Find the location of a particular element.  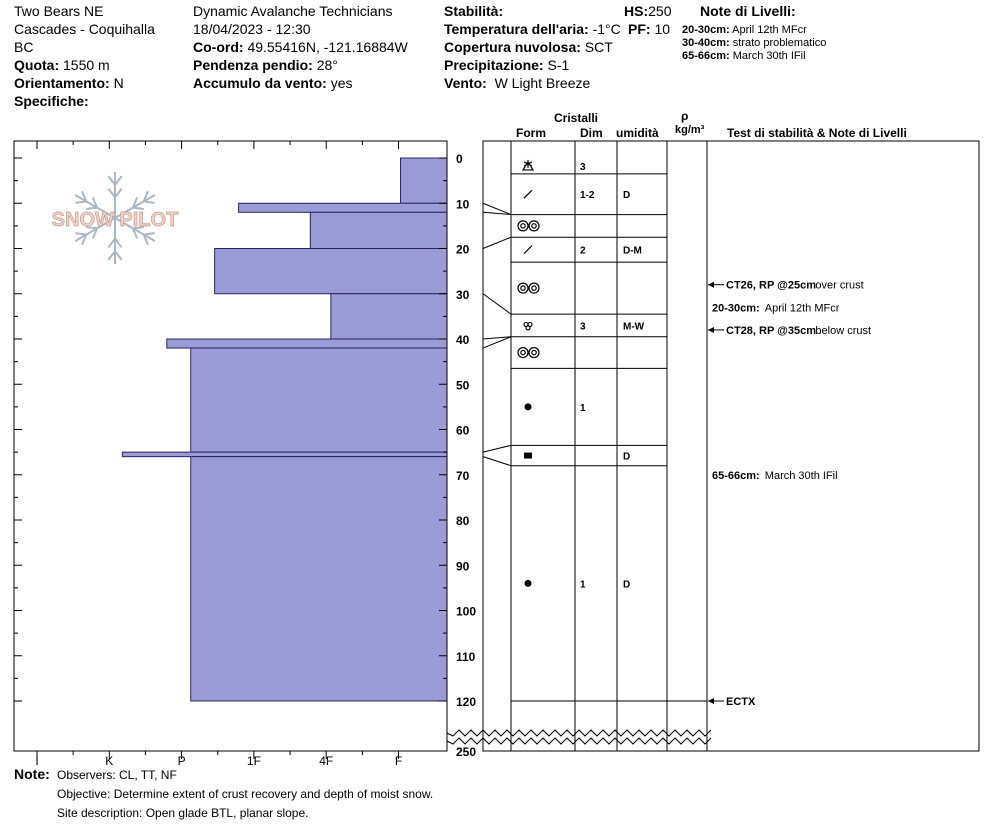

location-name: Two Bears NE is located at coordinates (59, 11).